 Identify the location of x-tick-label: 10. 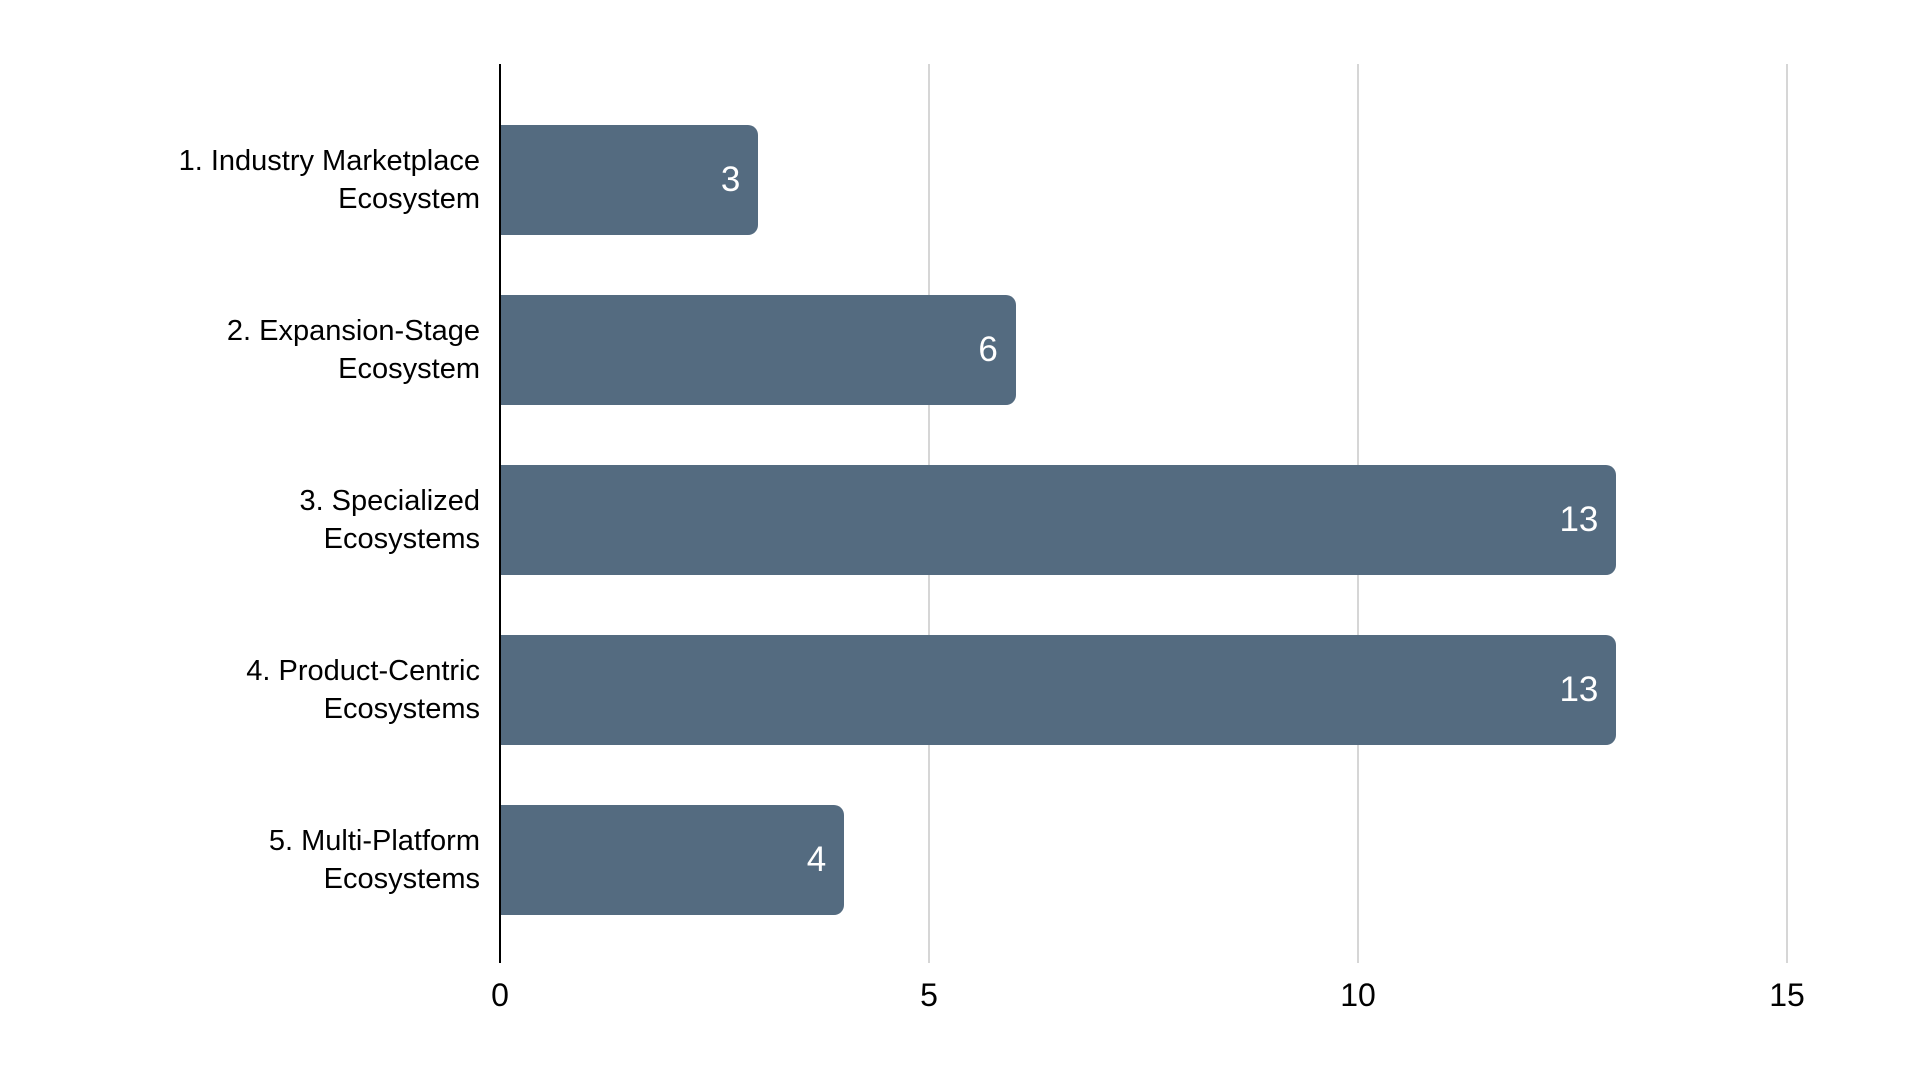
(1358, 995).